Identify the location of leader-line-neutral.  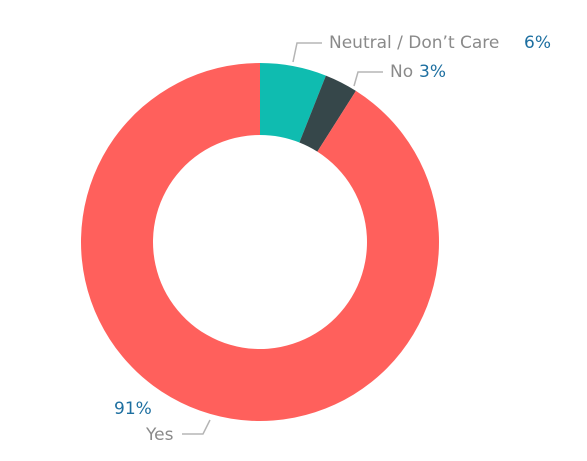
(307, 52).